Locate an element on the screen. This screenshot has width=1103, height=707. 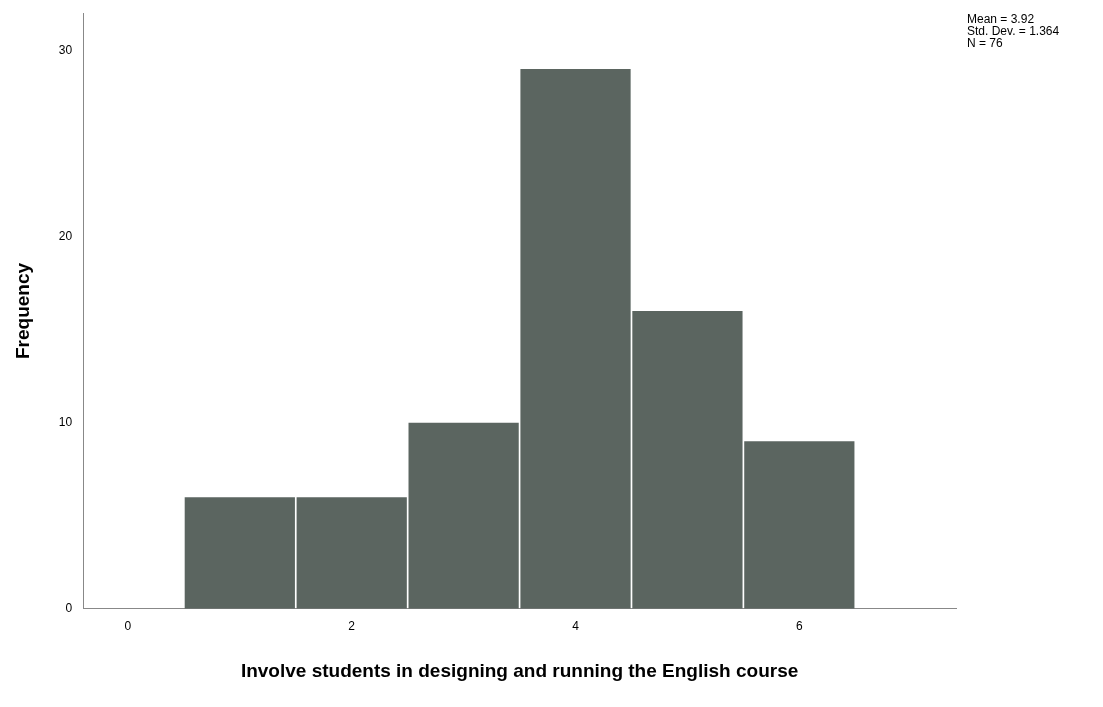
x-tick-label: 6 is located at coordinates (799, 626).